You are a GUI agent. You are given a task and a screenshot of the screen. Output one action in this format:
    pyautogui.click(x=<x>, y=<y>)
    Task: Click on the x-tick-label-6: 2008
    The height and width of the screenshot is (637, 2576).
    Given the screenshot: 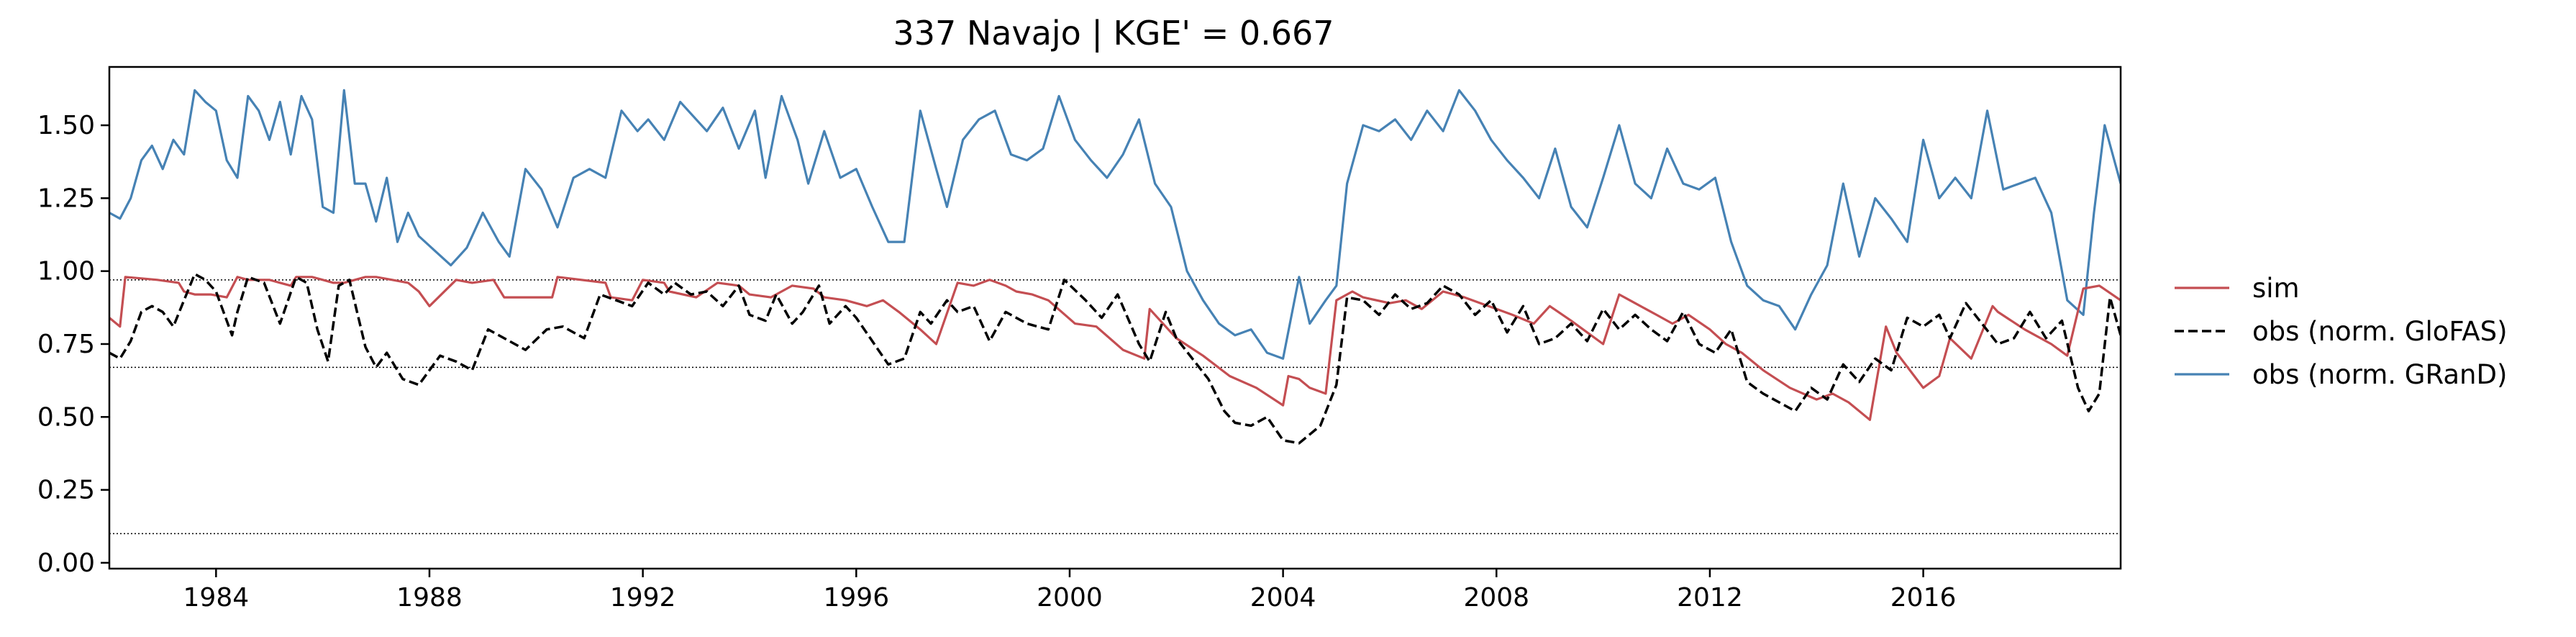 What is the action you would take?
    pyautogui.click(x=1496, y=598)
    